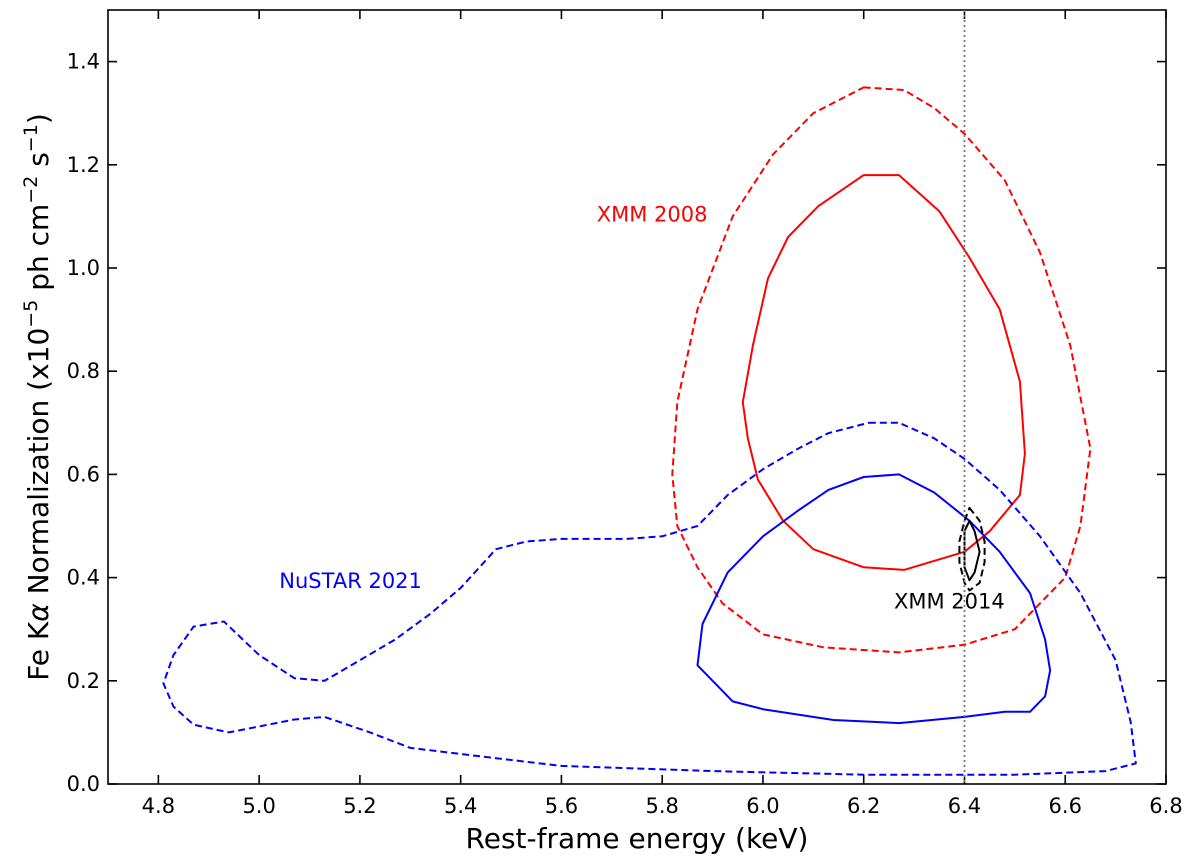  I want to click on x-tick-label: 5.6, so click(561, 806).